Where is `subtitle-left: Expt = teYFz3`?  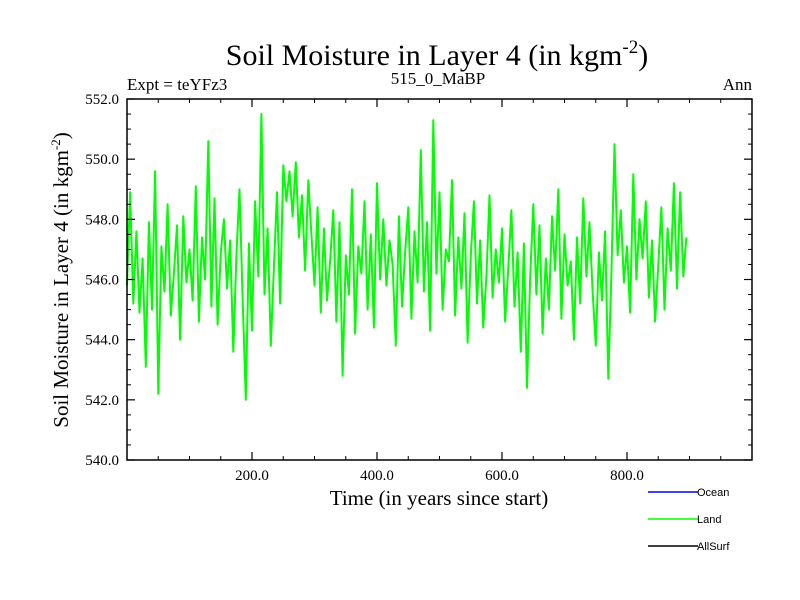
subtitle-left: Expt = teYFz3 is located at coordinates (177, 84).